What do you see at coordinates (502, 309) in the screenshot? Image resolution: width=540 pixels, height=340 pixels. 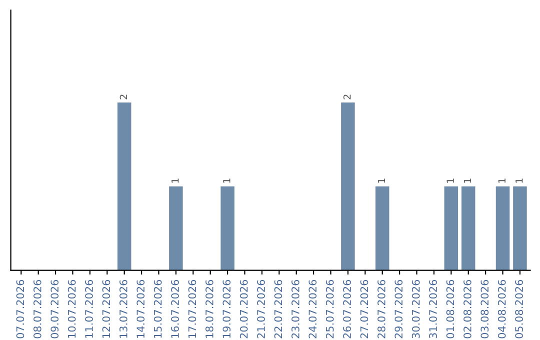 I see `x-tick-label: 04.08.2026` at bounding box center [502, 309].